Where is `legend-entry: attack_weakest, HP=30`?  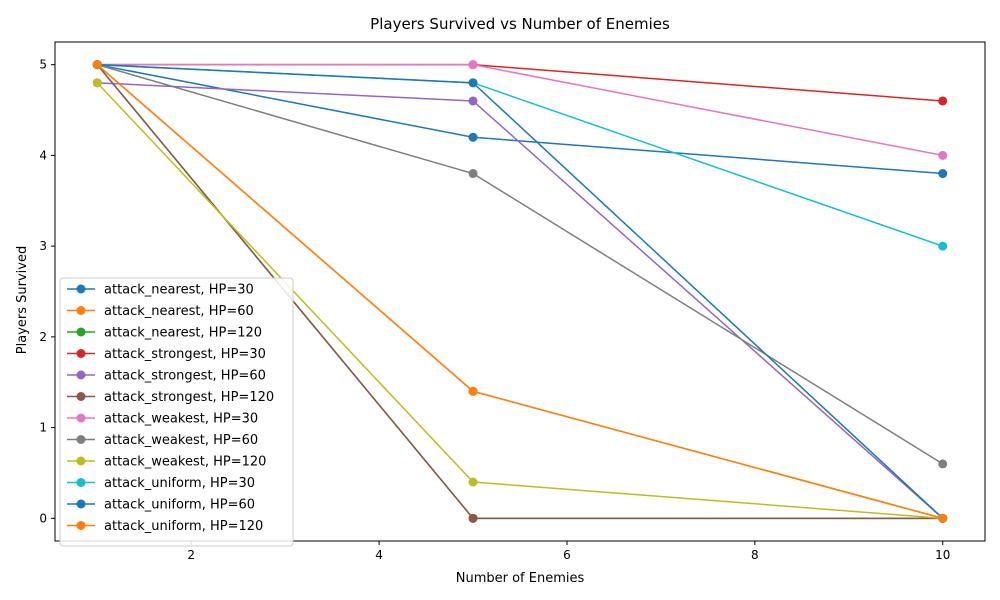
legend-entry: attack_weakest, HP=30 is located at coordinates (162, 419).